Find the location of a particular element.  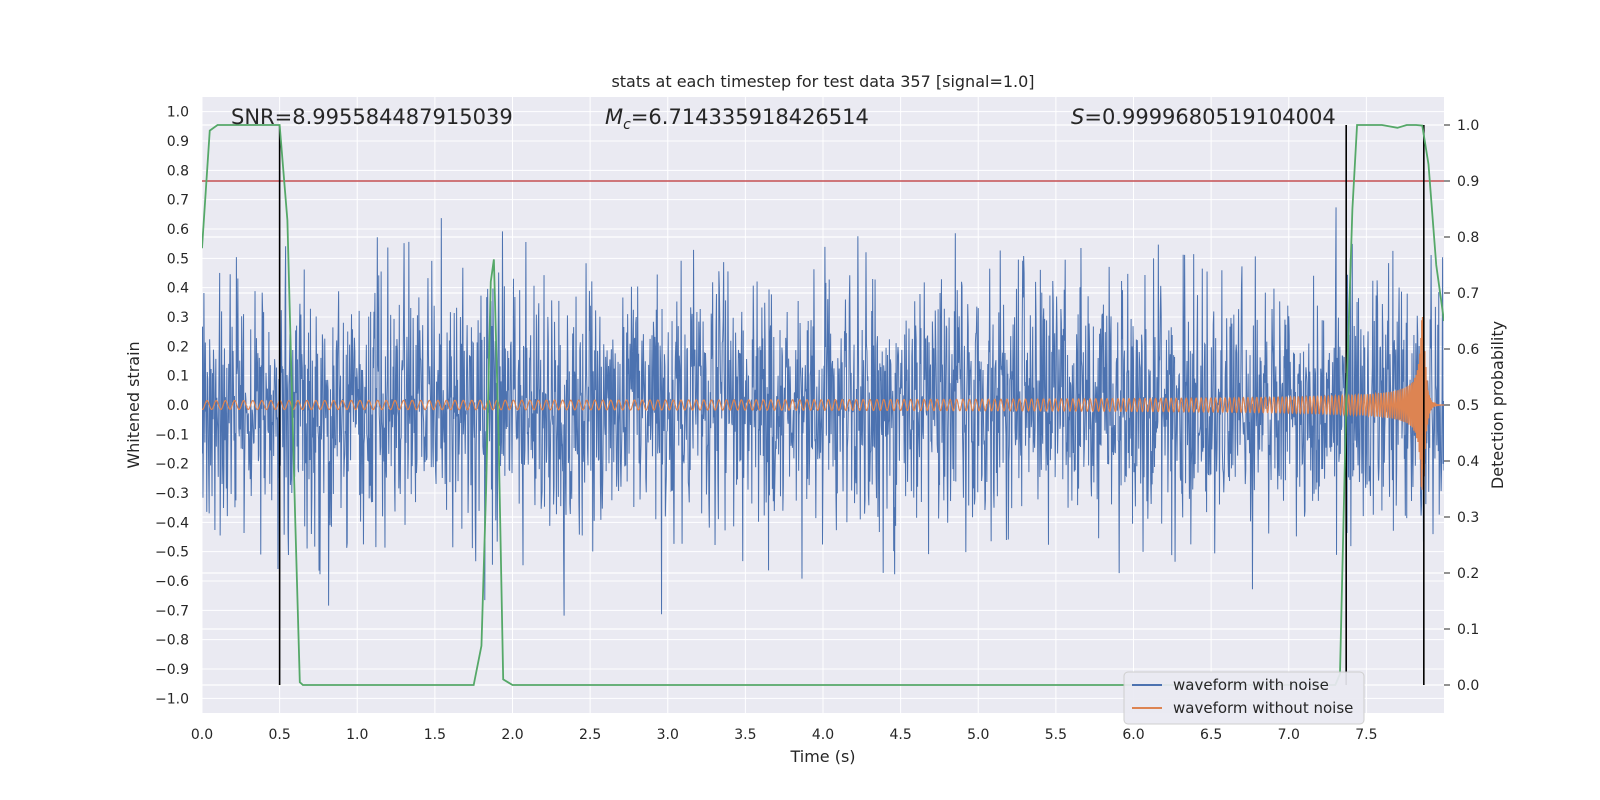

x-tick-label: 4.0 is located at coordinates (823, 735).